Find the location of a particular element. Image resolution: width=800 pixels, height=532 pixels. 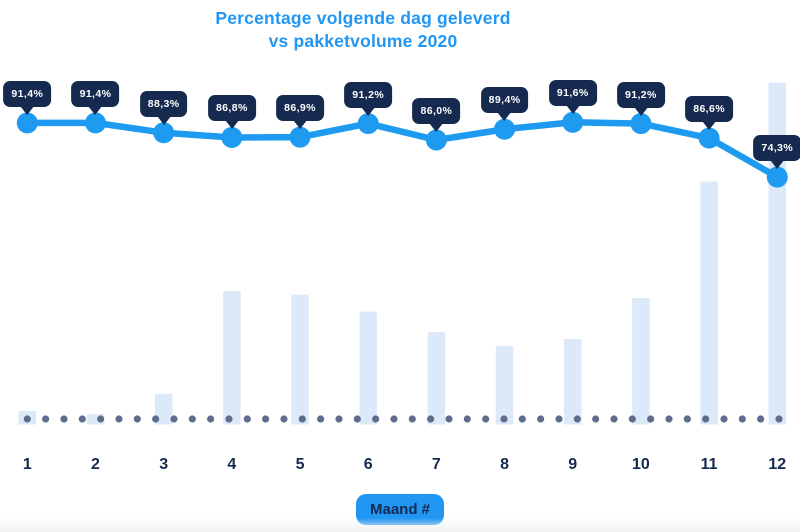

x-axis-tick: 11 is located at coordinates (709, 464).